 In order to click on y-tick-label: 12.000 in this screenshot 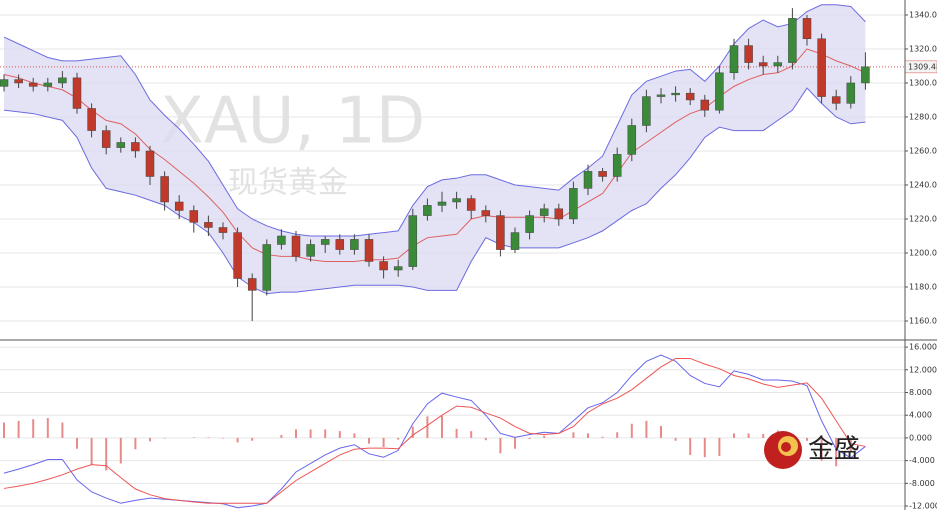, I will do `click(923, 369)`.